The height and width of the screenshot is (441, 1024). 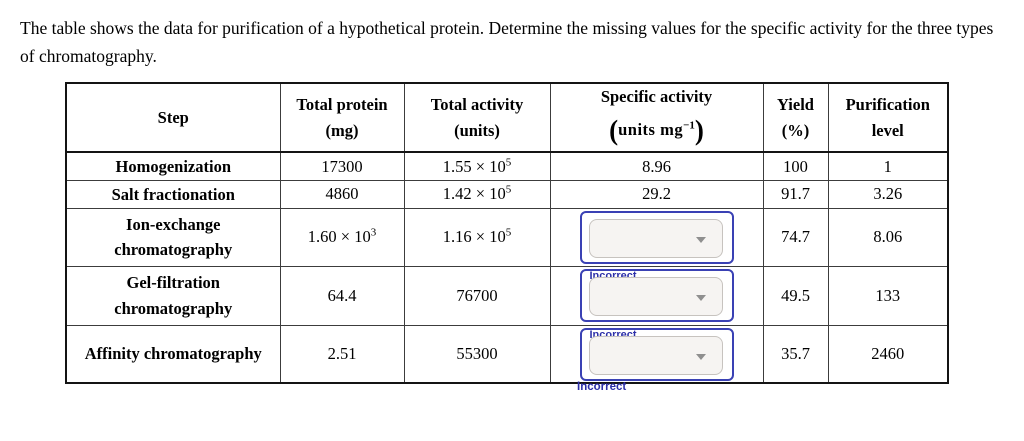 What do you see at coordinates (173, 166) in the screenshot?
I see `step-cell: Homogenization` at bounding box center [173, 166].